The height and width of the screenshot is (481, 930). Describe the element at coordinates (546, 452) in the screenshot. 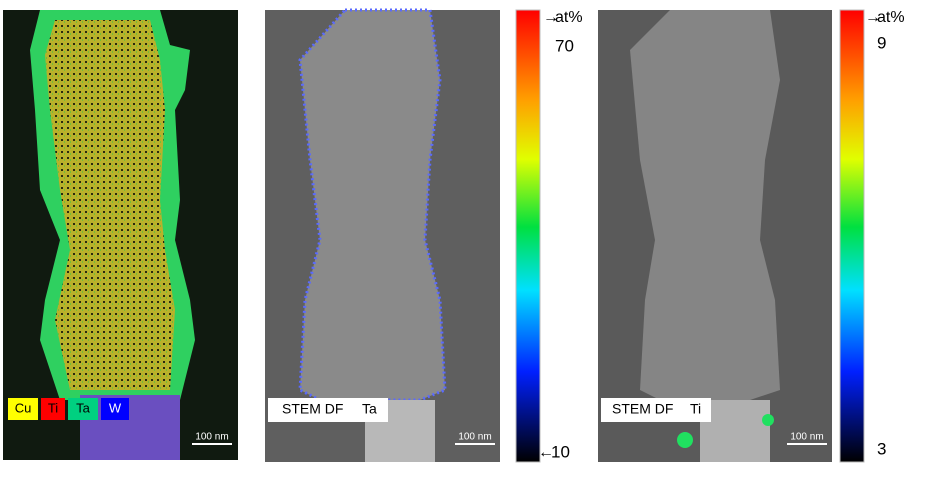

I see `colorbar-arrow: ←` at that location.